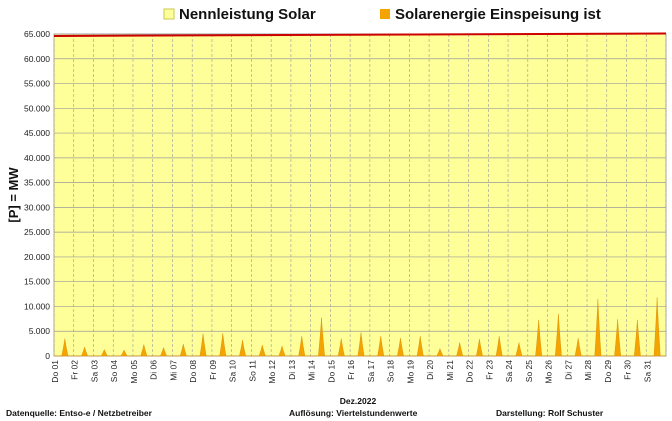 Image resolution: width=672 pixels, height=421 pixels. I want to click on legend-label-einspeisung: Solarenergie Einspeisung ist, so click(498, 14).